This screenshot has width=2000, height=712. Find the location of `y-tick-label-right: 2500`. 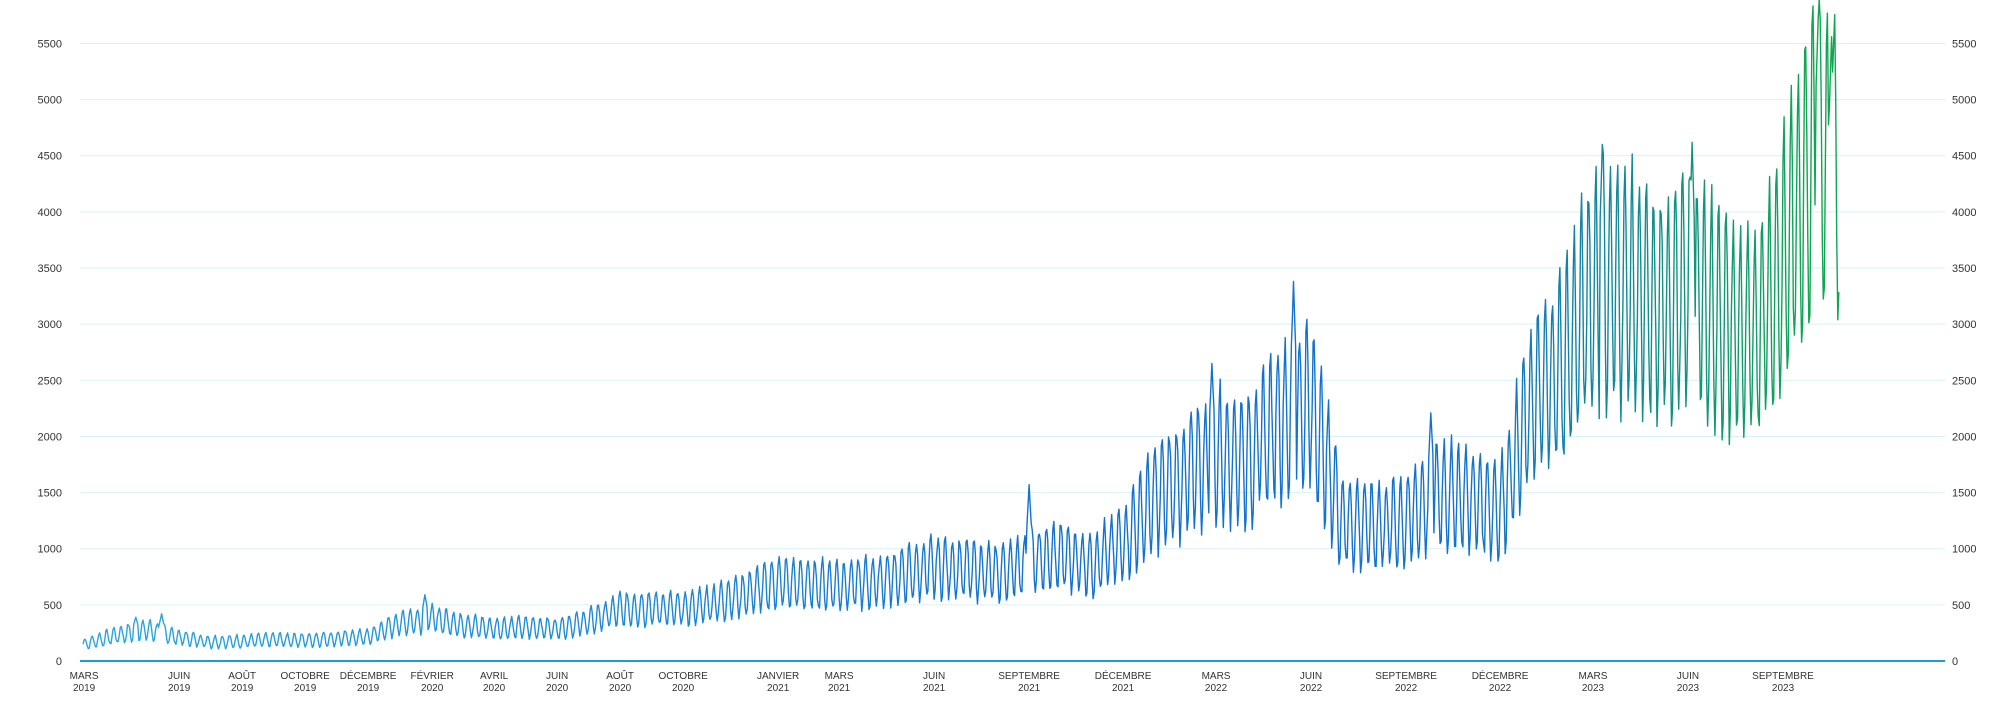

y-tick-label-right: 2500 is located at coordinates (1964, 381).